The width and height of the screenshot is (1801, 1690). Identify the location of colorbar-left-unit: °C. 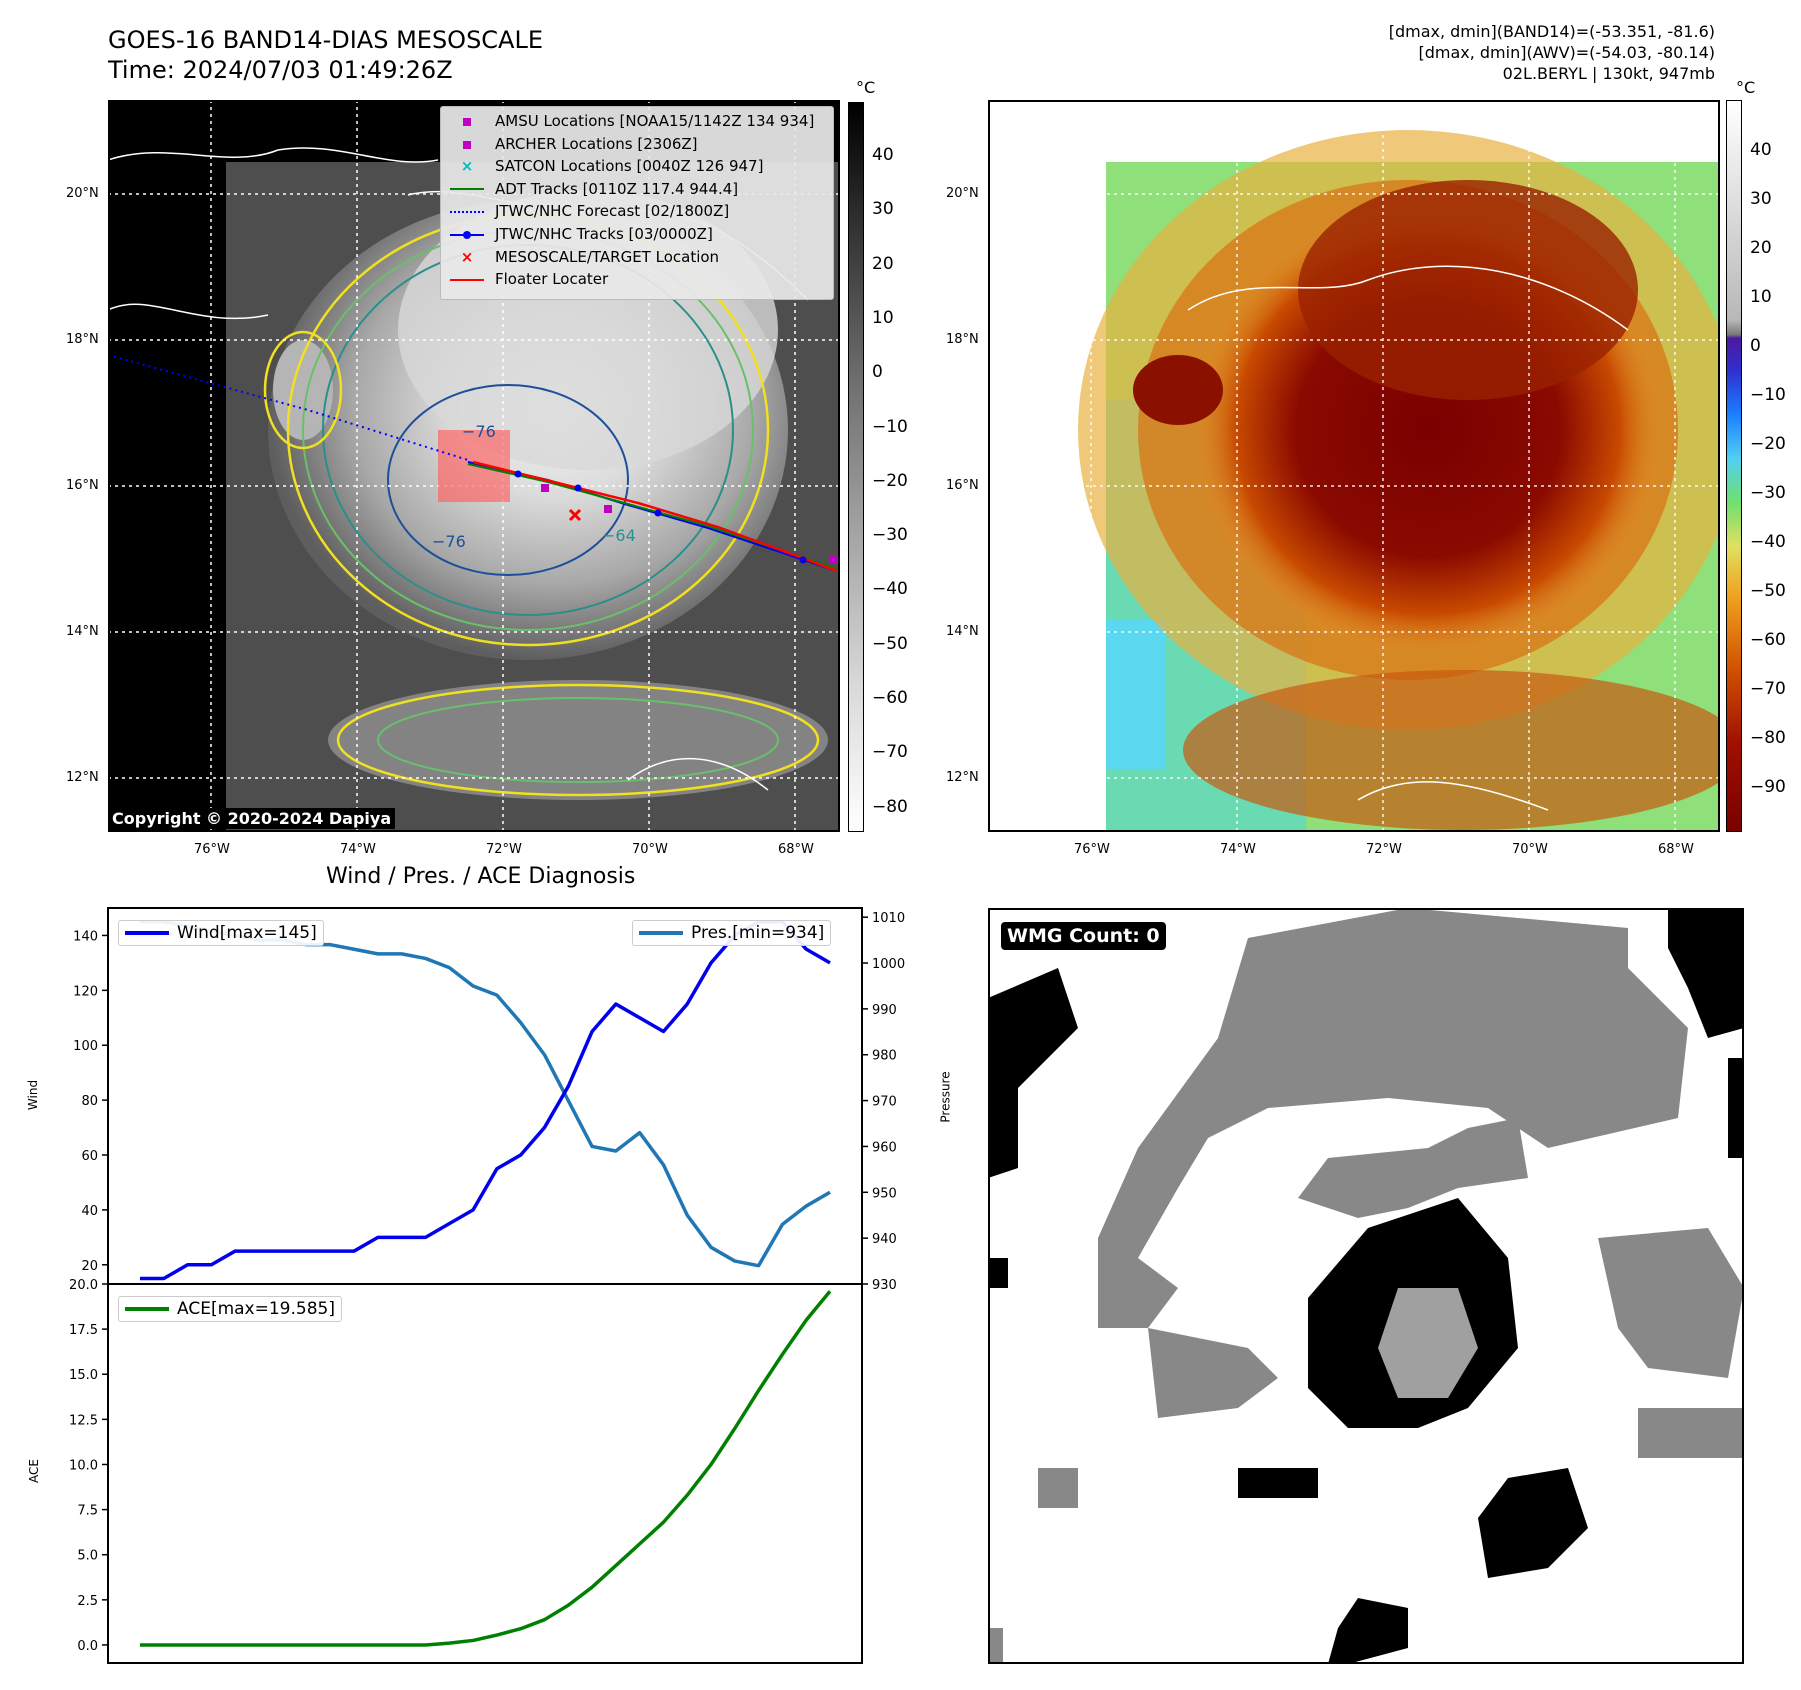
(866, 87).